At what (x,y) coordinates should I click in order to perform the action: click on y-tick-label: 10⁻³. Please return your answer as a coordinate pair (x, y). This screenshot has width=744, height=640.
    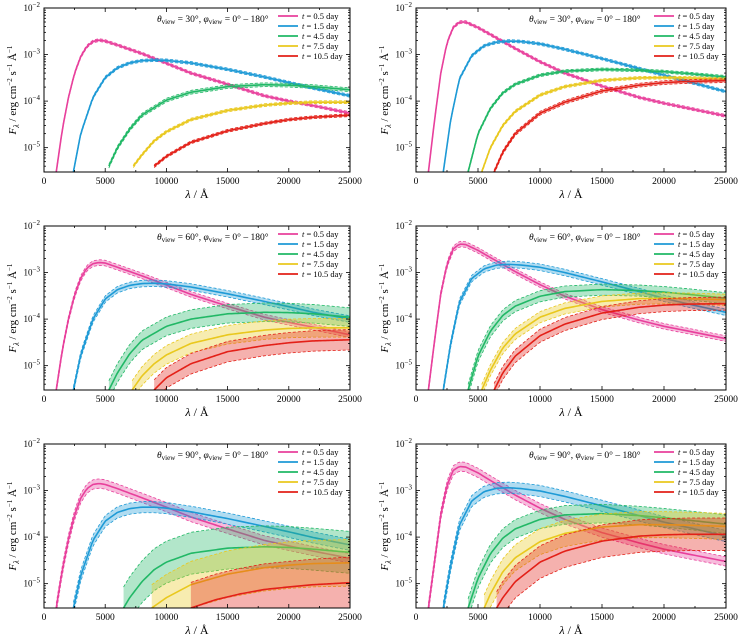
    Looking at the image, I should click on (32, 490).